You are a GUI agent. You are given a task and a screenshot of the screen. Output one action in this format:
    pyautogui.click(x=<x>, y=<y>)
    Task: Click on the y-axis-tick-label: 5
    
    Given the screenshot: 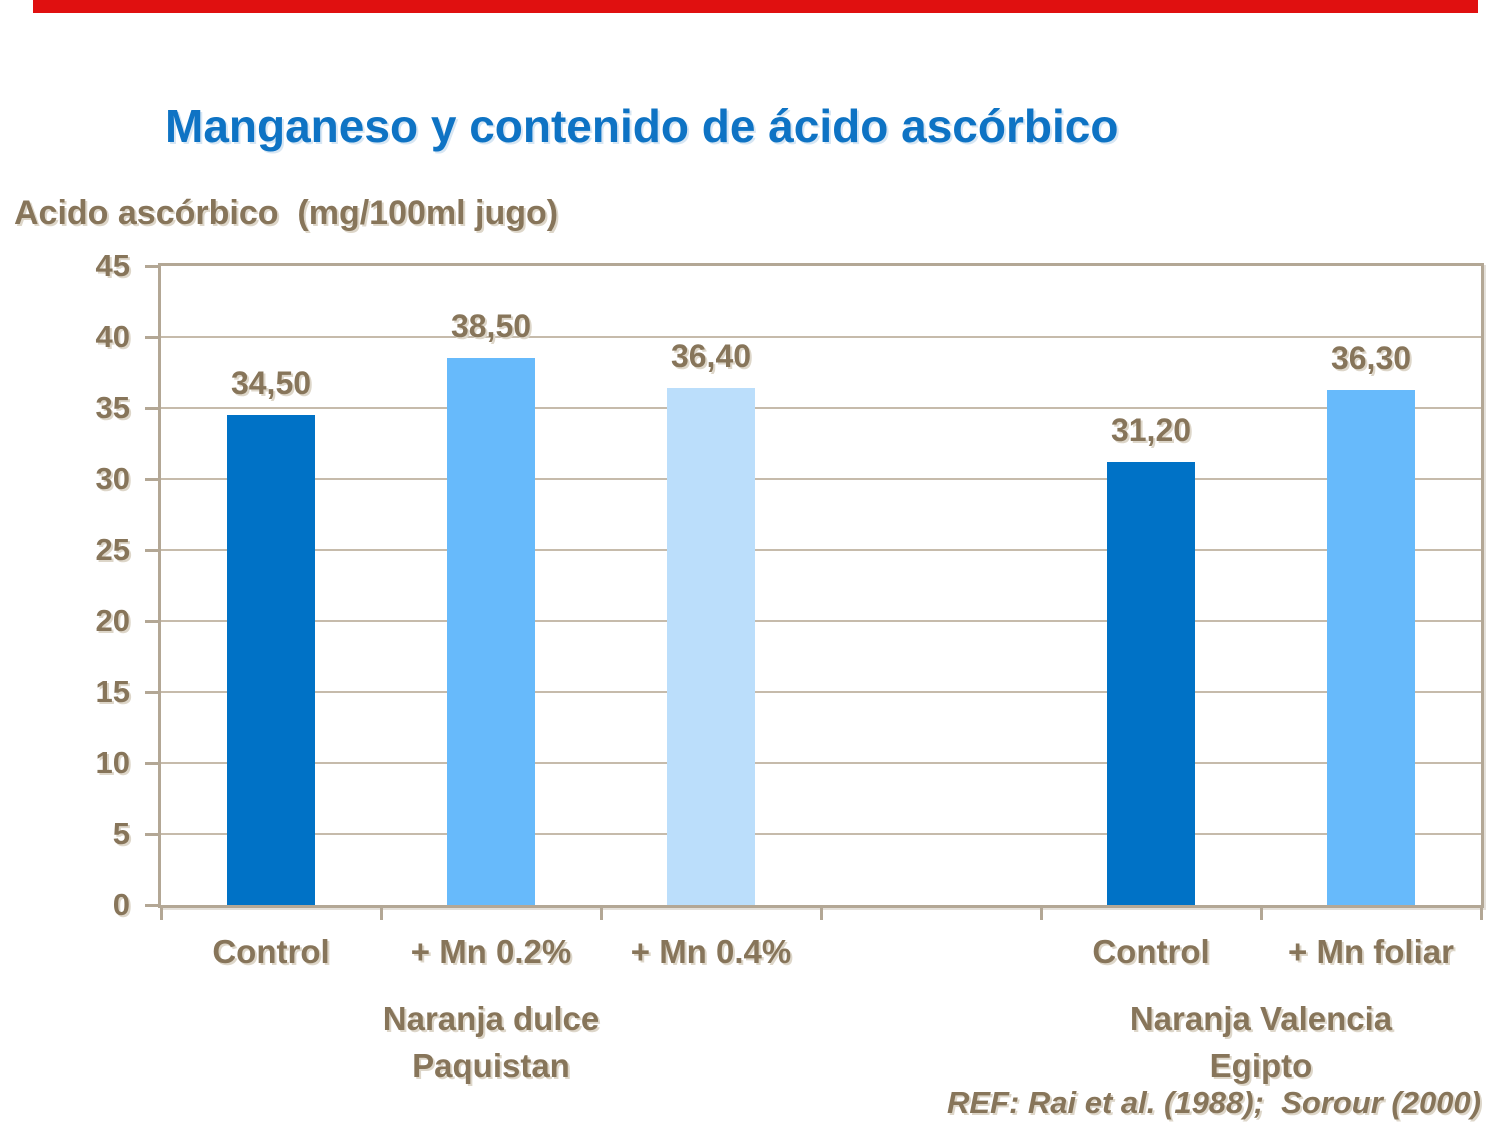 What is the action you would take?
    pyautogui.click(x=121, y=833)
    